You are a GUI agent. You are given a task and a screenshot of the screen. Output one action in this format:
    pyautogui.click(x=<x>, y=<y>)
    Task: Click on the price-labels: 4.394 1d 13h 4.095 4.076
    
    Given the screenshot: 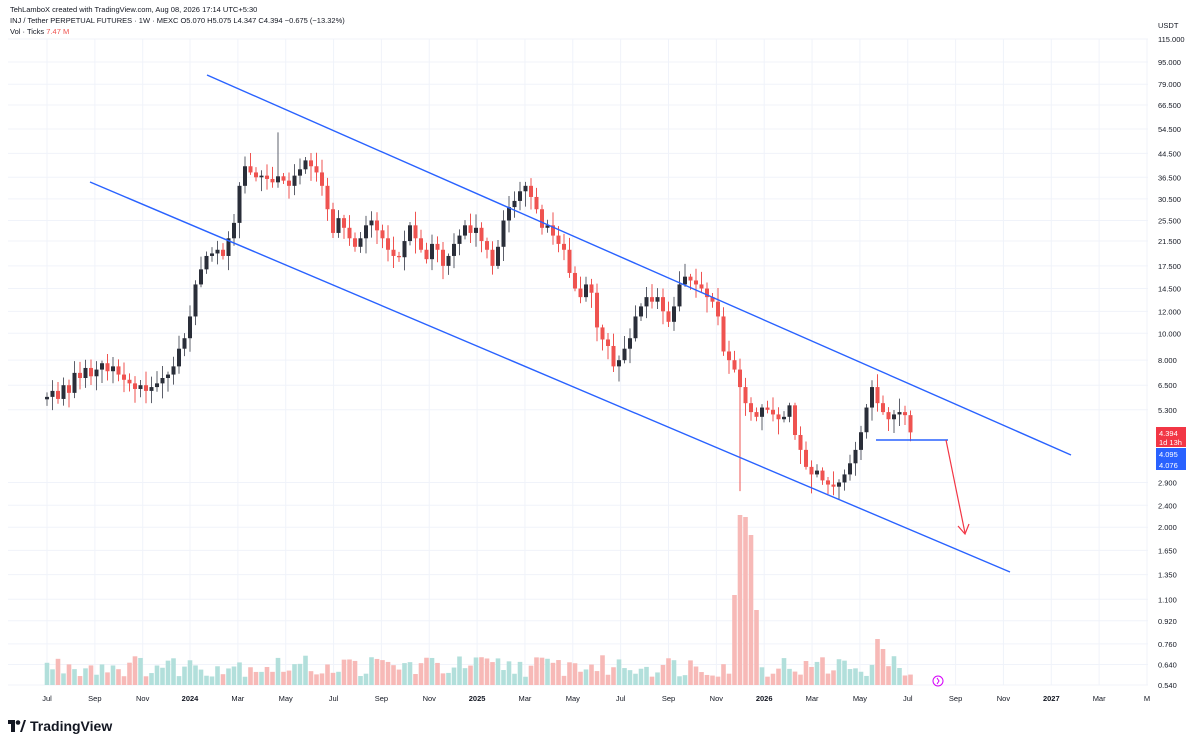 What is the action you would take?
    pyautogui.click(x=1171, y=448)
    